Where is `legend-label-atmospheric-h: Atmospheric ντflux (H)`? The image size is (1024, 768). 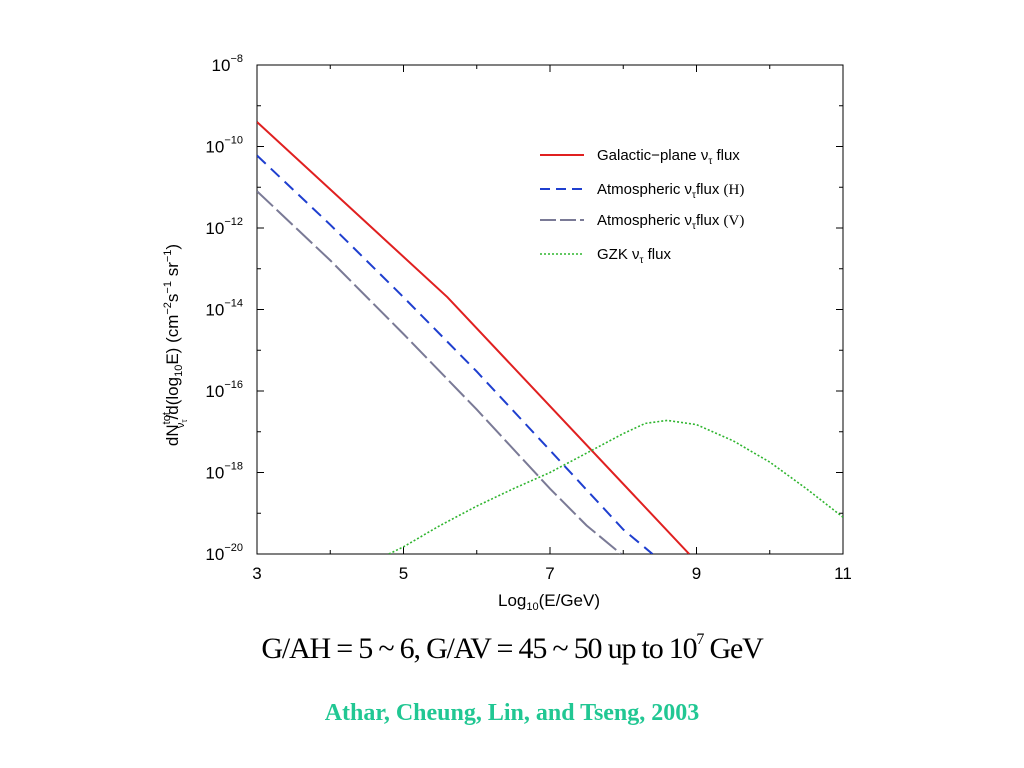
legend-label-atmospheric-h: Atmospheric ντflux (H) is located at coordinates (670, 191).